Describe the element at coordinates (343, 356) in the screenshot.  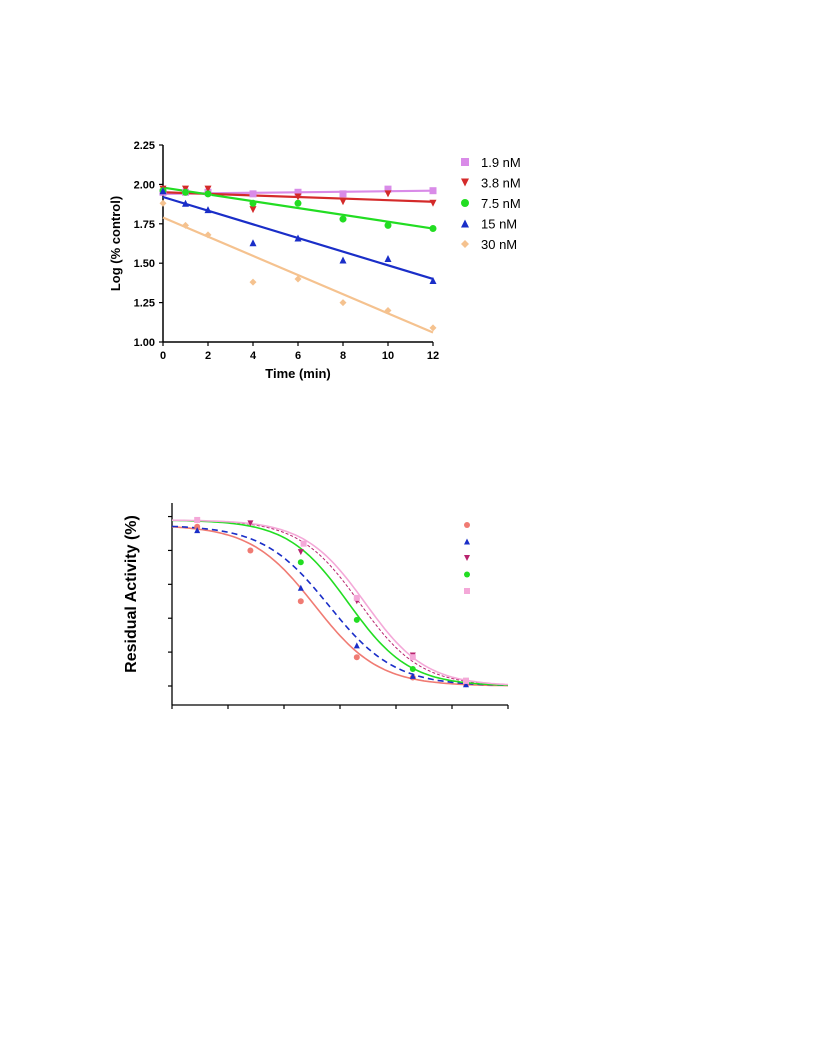
I see `chart1-x-tick-label: 8` at that location.